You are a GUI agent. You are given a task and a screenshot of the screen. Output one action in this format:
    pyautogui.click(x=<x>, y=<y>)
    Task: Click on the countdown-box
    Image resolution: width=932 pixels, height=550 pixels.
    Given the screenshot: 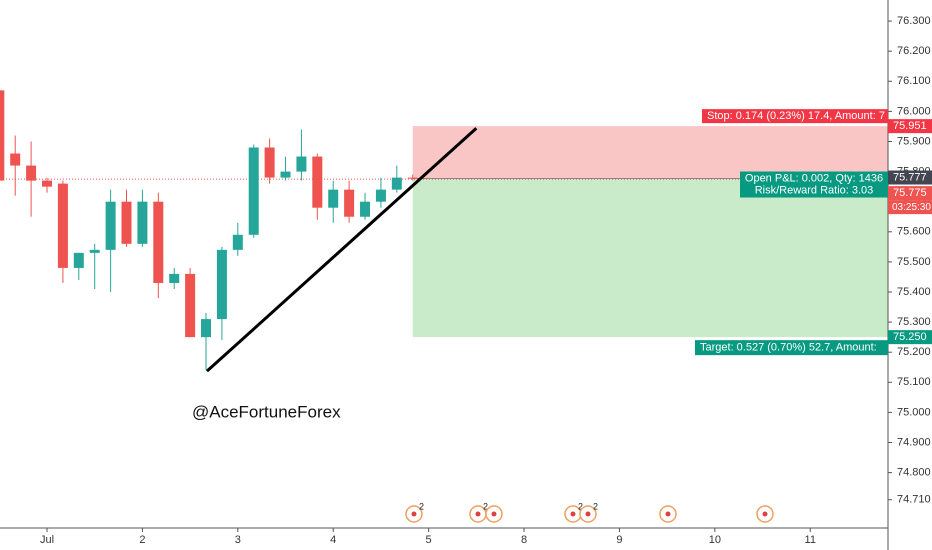 What is the action you would take?
    pyautogui.click(x=910, y=207)
    